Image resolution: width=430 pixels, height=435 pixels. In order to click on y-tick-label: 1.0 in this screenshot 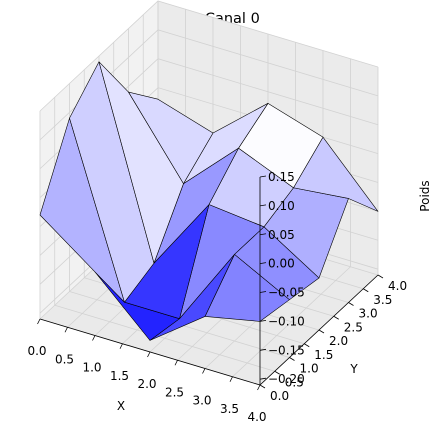, I will do `click(309, 369)`.